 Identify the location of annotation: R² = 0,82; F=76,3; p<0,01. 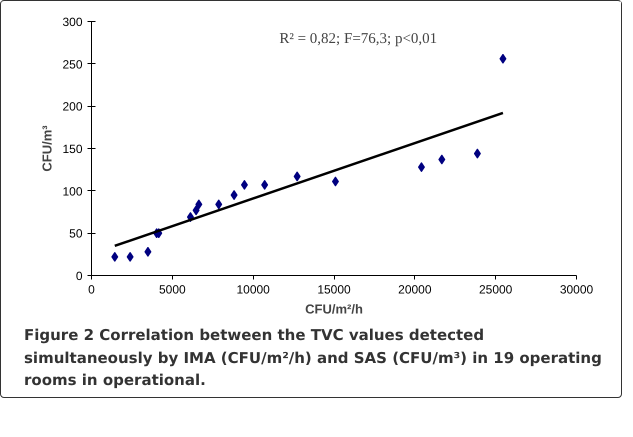
(358, 38).